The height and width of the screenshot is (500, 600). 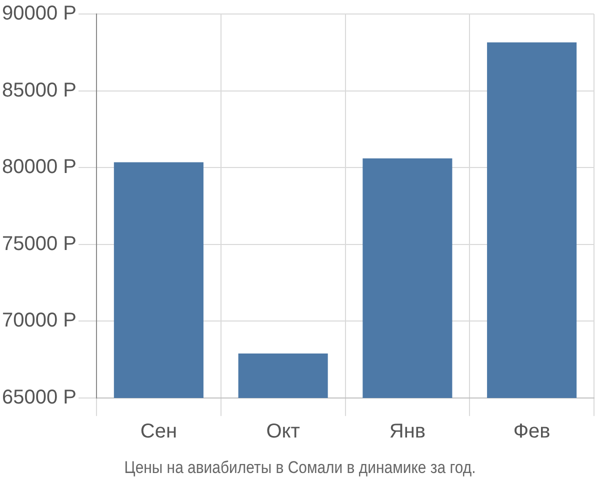 What do you see at coordinates (39, 167) in the screenshot?
I see `y-tick-label: 80000 Р` at bounding box center [39, 167].